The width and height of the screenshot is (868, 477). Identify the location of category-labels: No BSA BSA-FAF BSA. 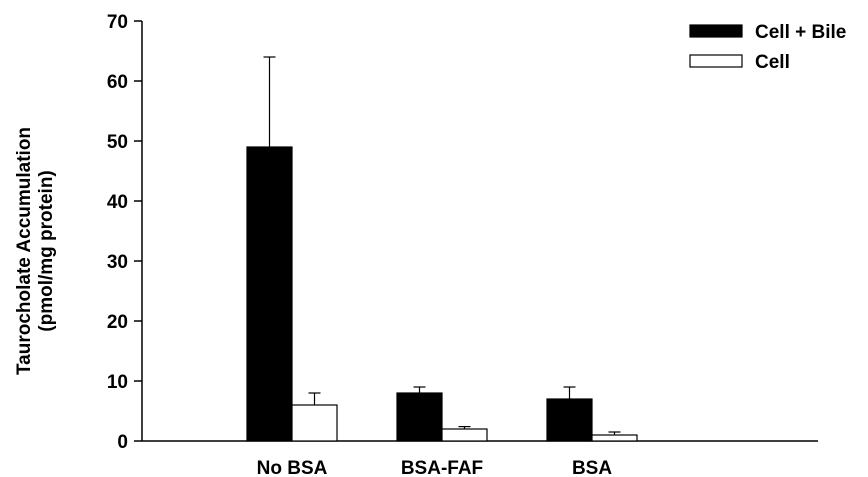
(435, 467).